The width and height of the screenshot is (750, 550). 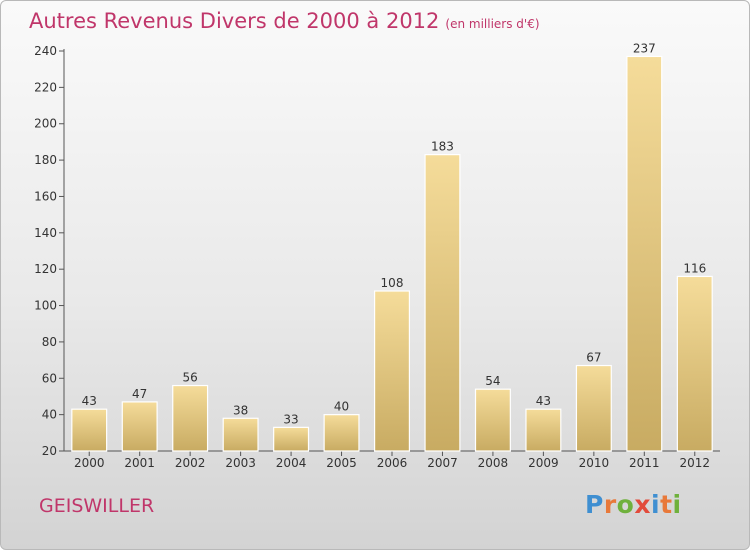 What do you see at coordinates (49, 251) in the screenshot?
I see `y-axis: 20 40 60 80 100 120 140 160 180 200 220 240` at bounding box center [49, 251].